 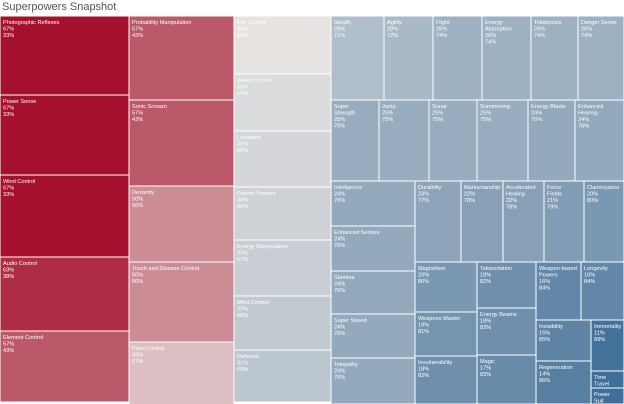 I want to click on tile-label-time-travel: Time Travel, so click(x=601, y=381).